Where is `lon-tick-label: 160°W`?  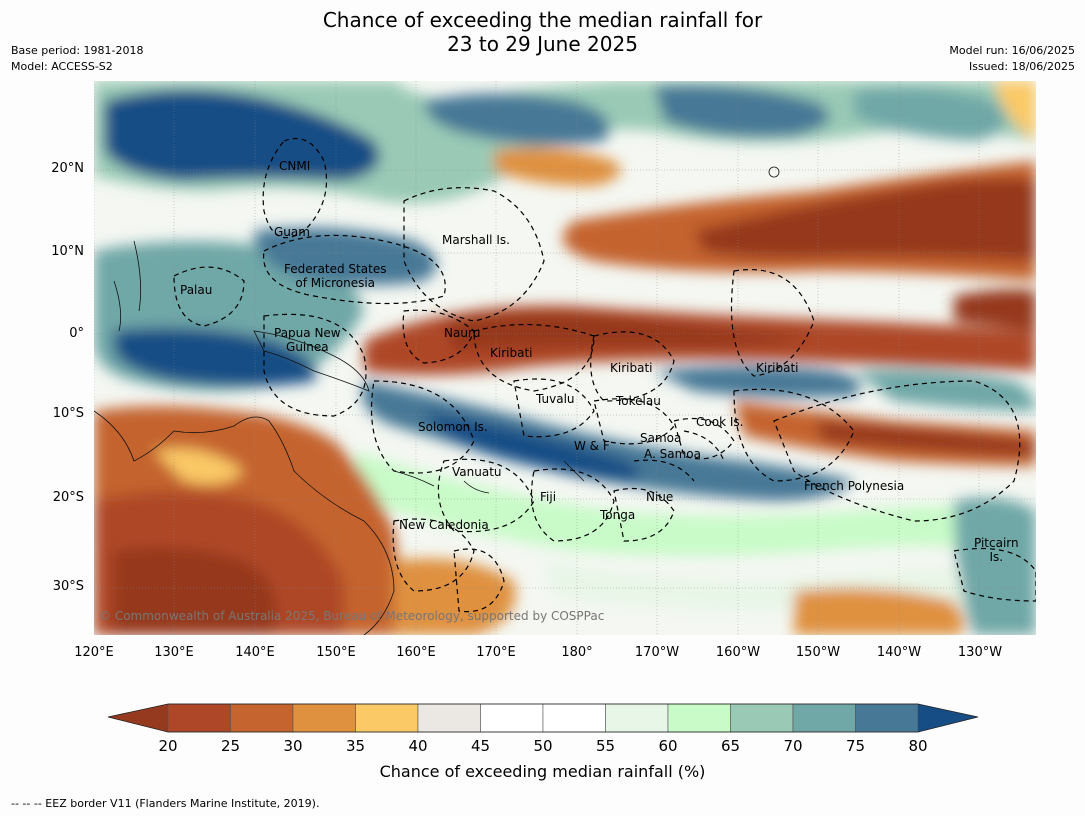 lon-tick-label: 160°W is located at coordinates (738, 652).